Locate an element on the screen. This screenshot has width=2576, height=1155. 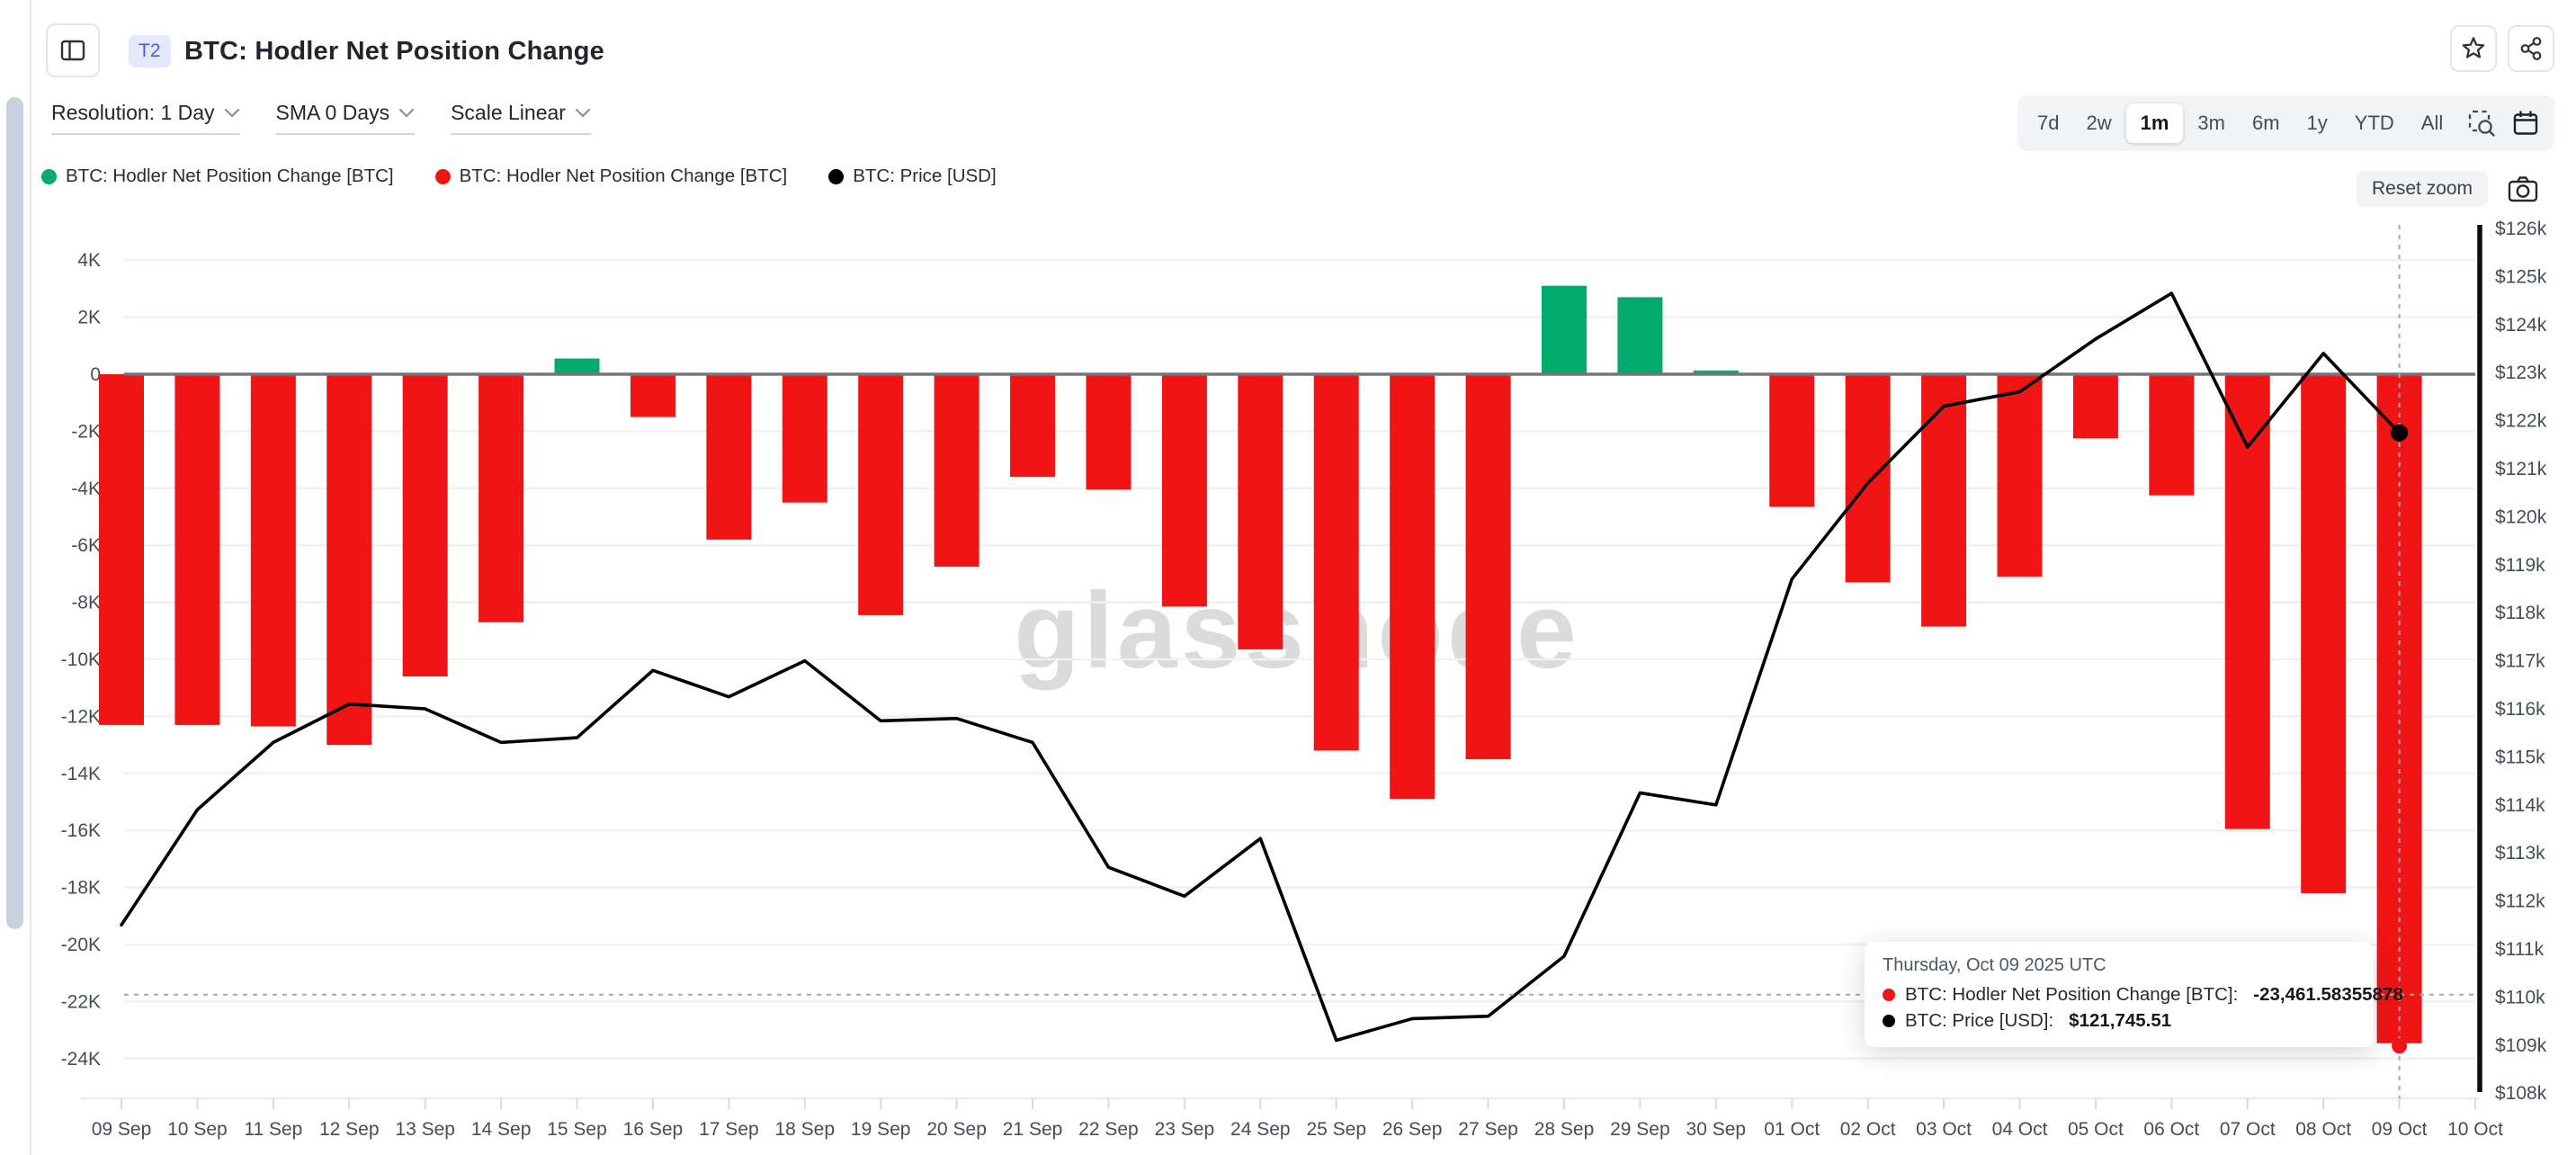
range-button-all: All is located at coordinates (2432, 123).